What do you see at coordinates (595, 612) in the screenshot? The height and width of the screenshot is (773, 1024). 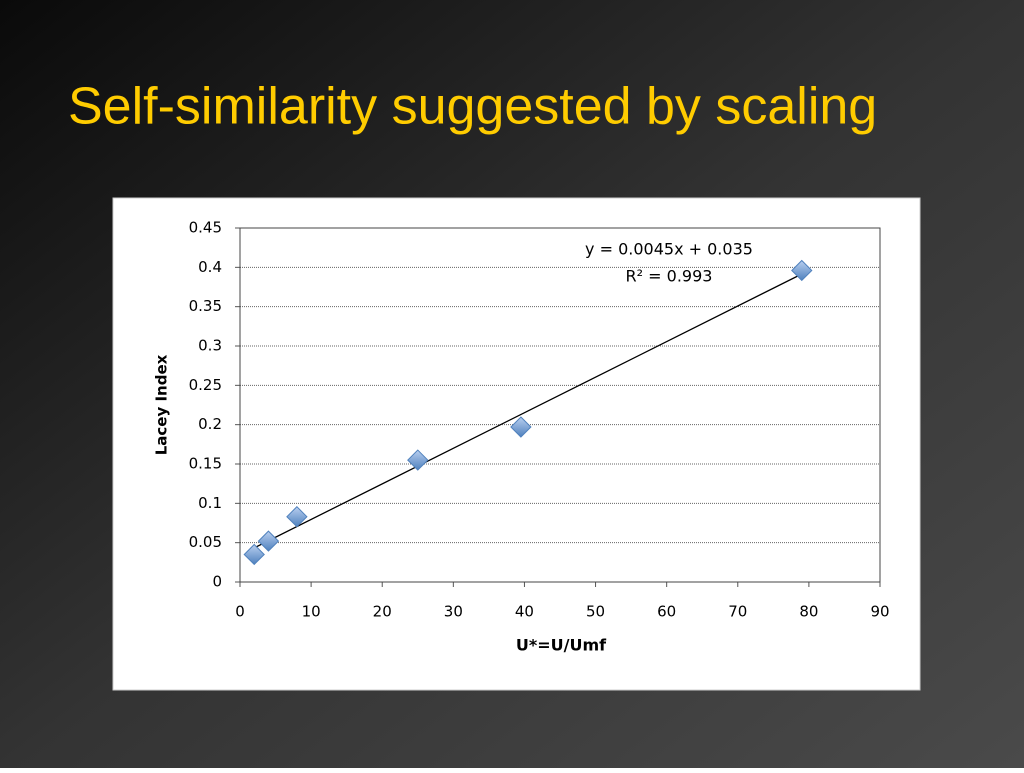 I see `x-tick-label: 50` at bounding box center [595, 612].